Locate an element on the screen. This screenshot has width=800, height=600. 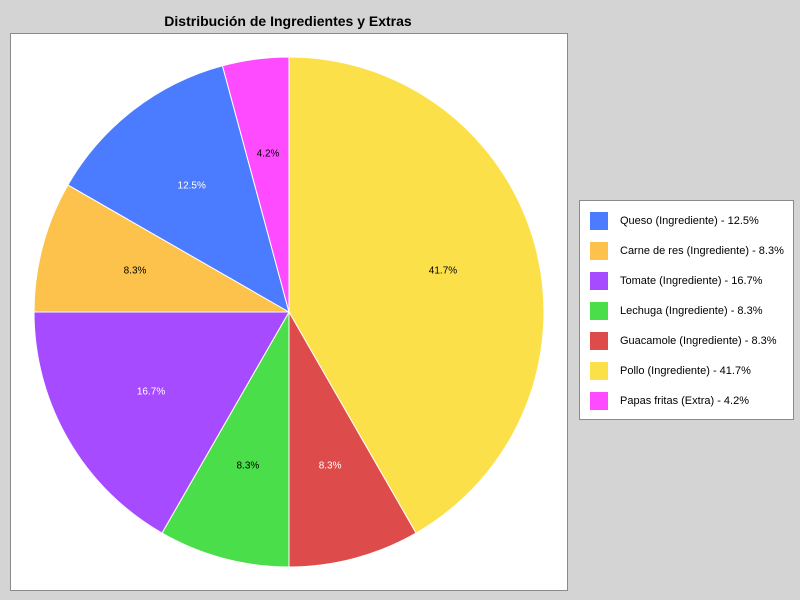
legend-item: Carne de res (Ingrediente) - 8.3% is located at coordinates (687, 251).